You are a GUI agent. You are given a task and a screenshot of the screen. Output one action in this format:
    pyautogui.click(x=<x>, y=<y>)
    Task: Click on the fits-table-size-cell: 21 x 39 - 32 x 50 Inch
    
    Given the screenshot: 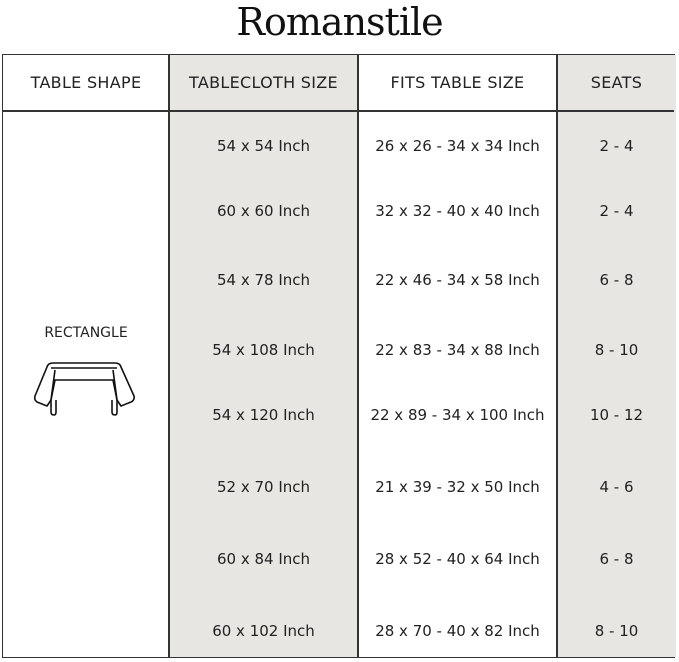 What is the action you would take?
    pyautogui.click(x=457, y=487)
    